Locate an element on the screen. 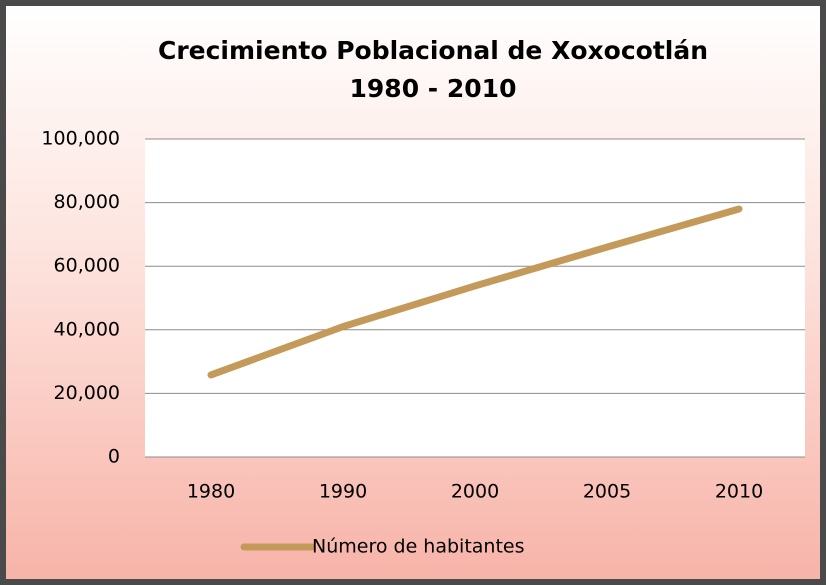 This screenshot has height=585, width=826. y-tick-label: 0 is located at coordinates (114, 457).